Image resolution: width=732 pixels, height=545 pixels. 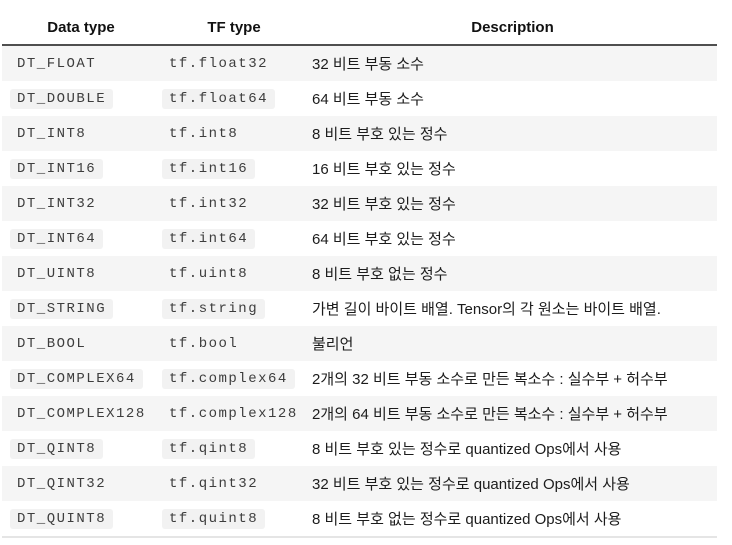 I want to click on description-cell: 8 비트 부호 없는 정수로 quantized Ops에서 사용, so click(x=512, y=518).